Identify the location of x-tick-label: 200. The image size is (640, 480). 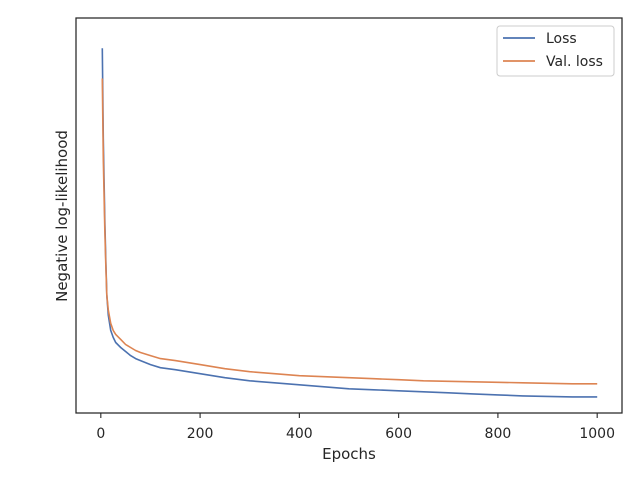
(200, 434).